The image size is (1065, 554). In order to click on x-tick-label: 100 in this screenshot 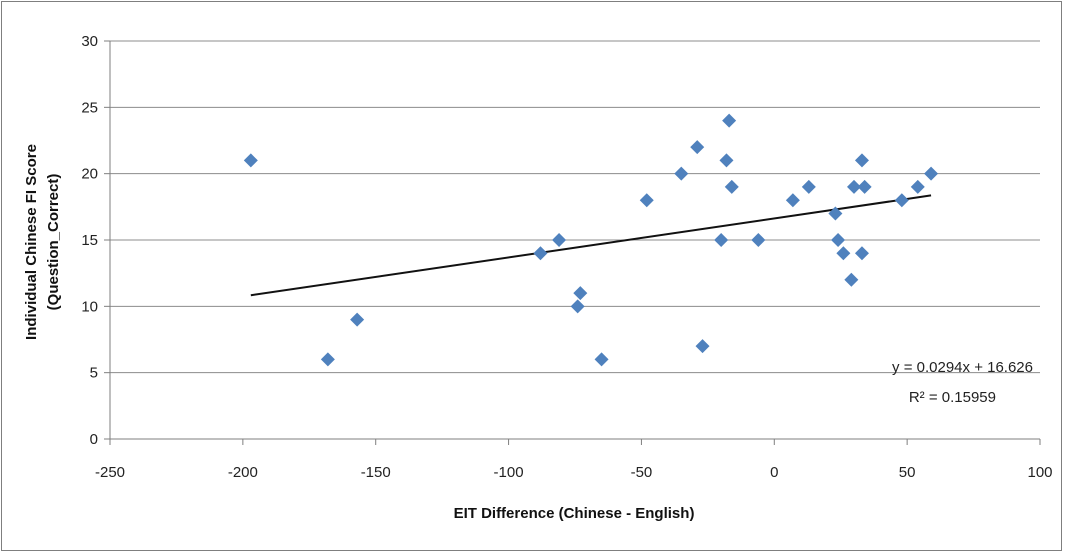, I will do `click(1039, 472)`.